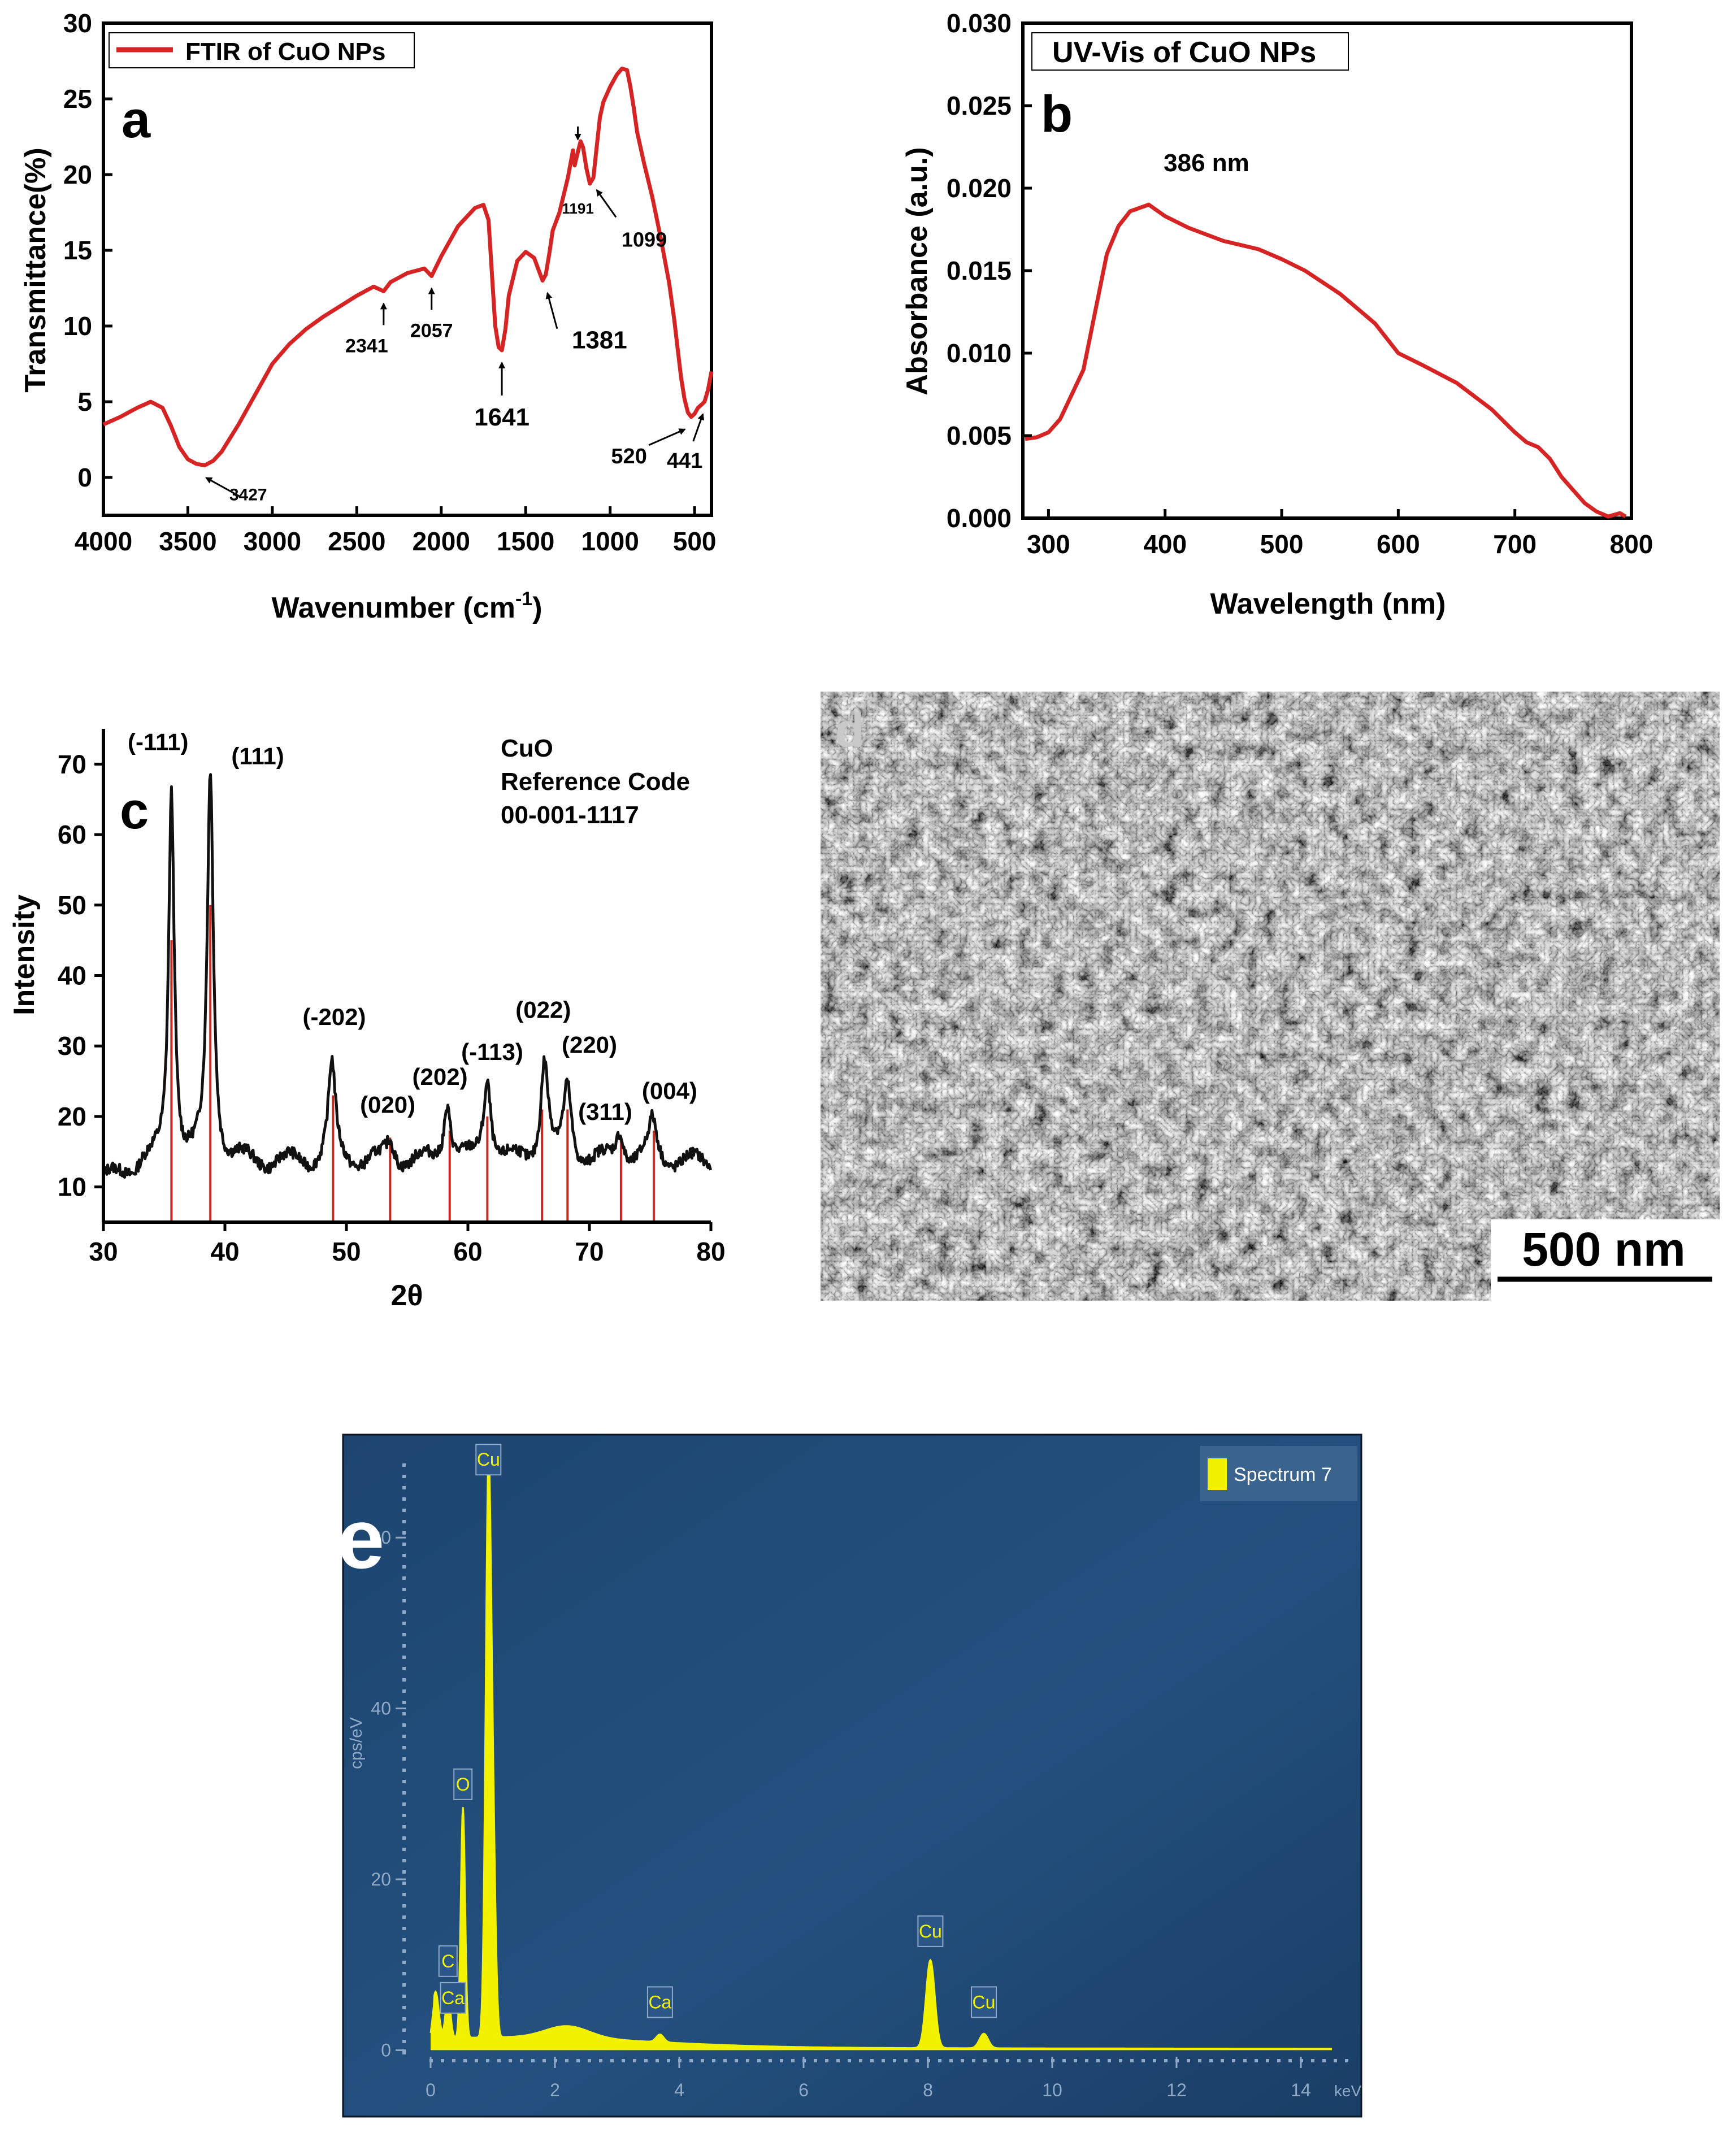 This screenshot has width=1736, height=2133. Describe the element at coordinates (77, 250) in the screenshot. I see `ftir-y-tick-label: 15` at that location.